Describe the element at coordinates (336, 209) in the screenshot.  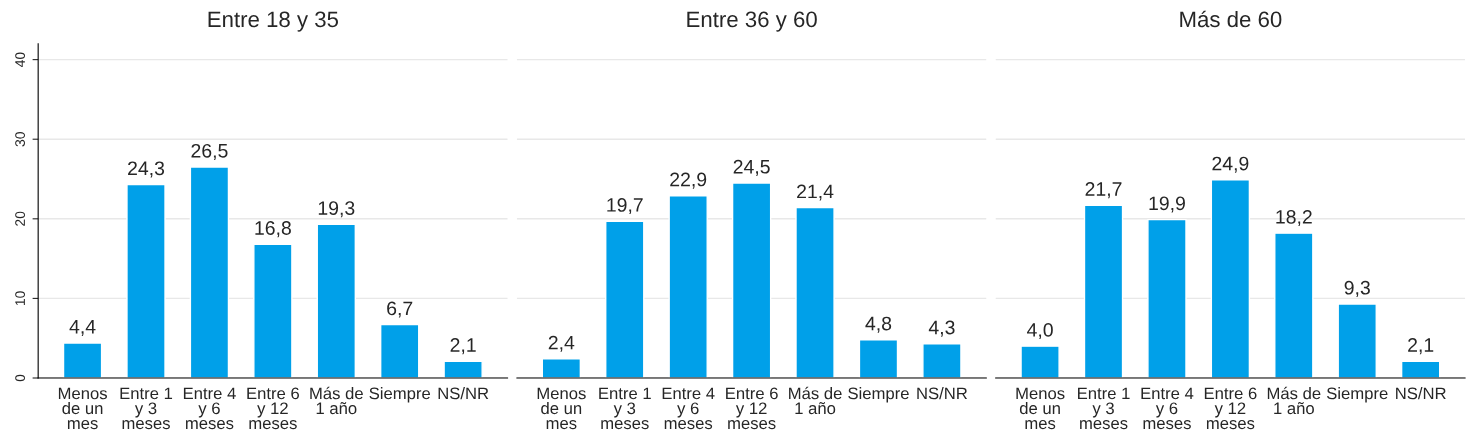
I see `data-label: 19,3` at that location.